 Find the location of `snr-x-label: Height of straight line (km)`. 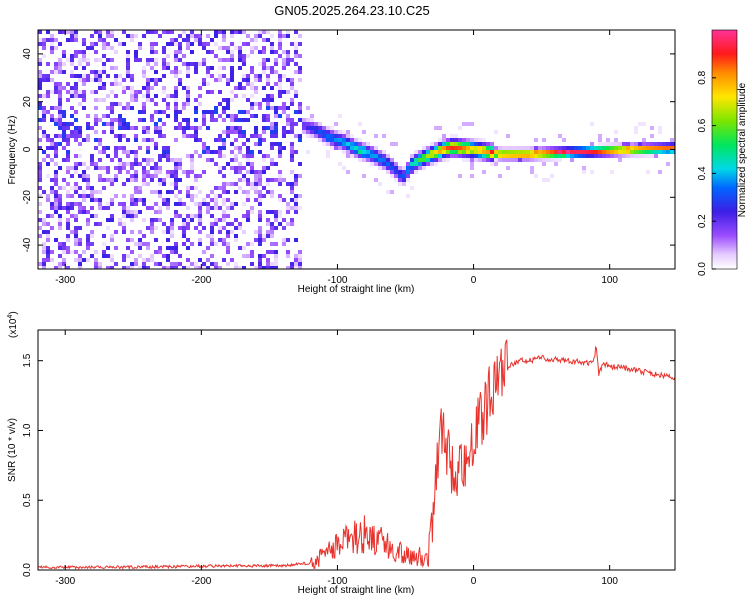

snr-x-label: Height of straight line (km) is located at coordinates (356, 590).